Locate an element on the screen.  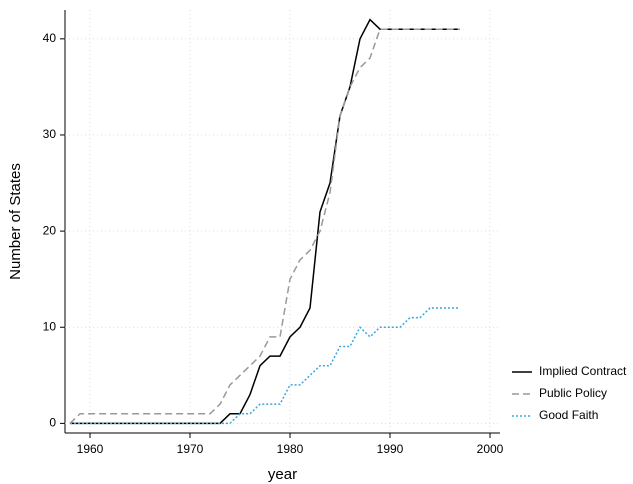
x-tick-label: 1960 is located at coordinates (90, 449).